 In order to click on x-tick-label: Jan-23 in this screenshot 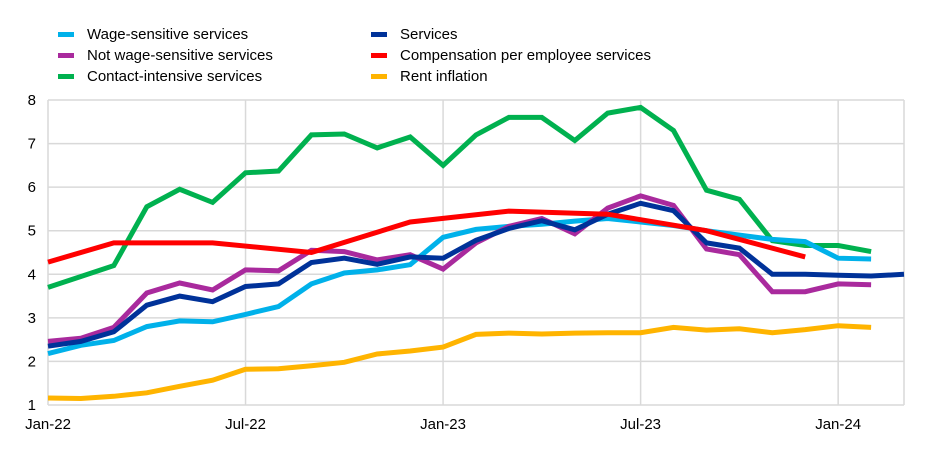, I will do `click(443, 424)`.